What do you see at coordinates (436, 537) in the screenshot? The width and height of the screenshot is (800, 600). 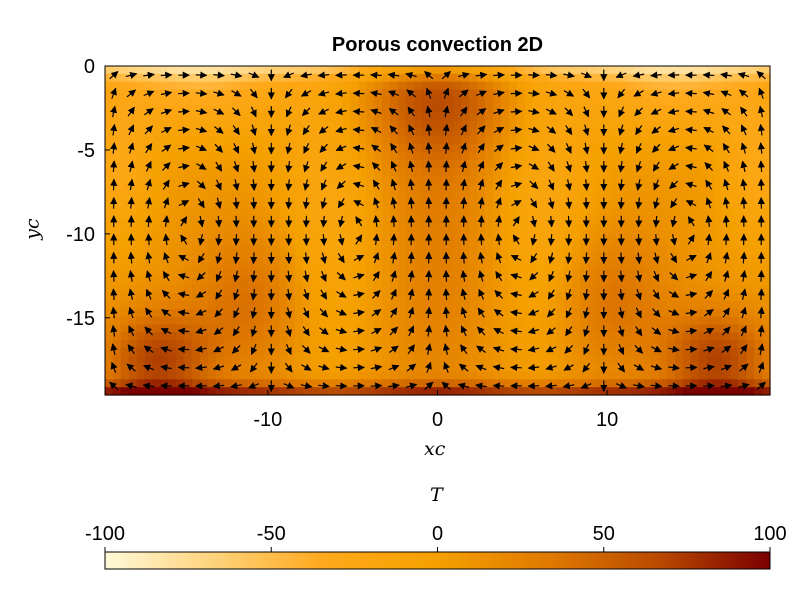 I see `colorbar-ticks: -100 -50 0 50 100` at bounding box center [436, 537].